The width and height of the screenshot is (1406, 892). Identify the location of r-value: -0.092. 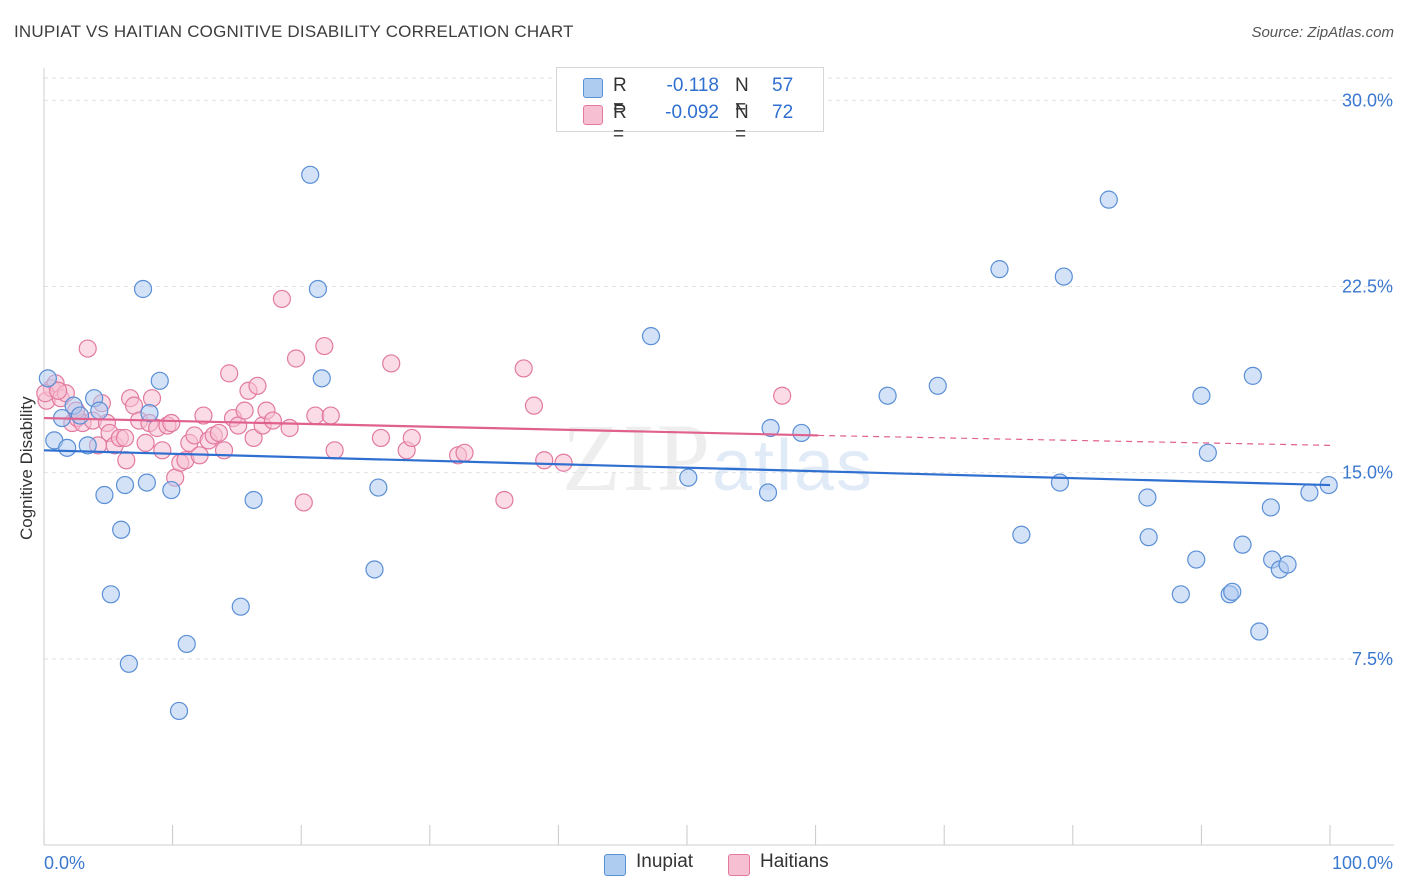
(692, 112).